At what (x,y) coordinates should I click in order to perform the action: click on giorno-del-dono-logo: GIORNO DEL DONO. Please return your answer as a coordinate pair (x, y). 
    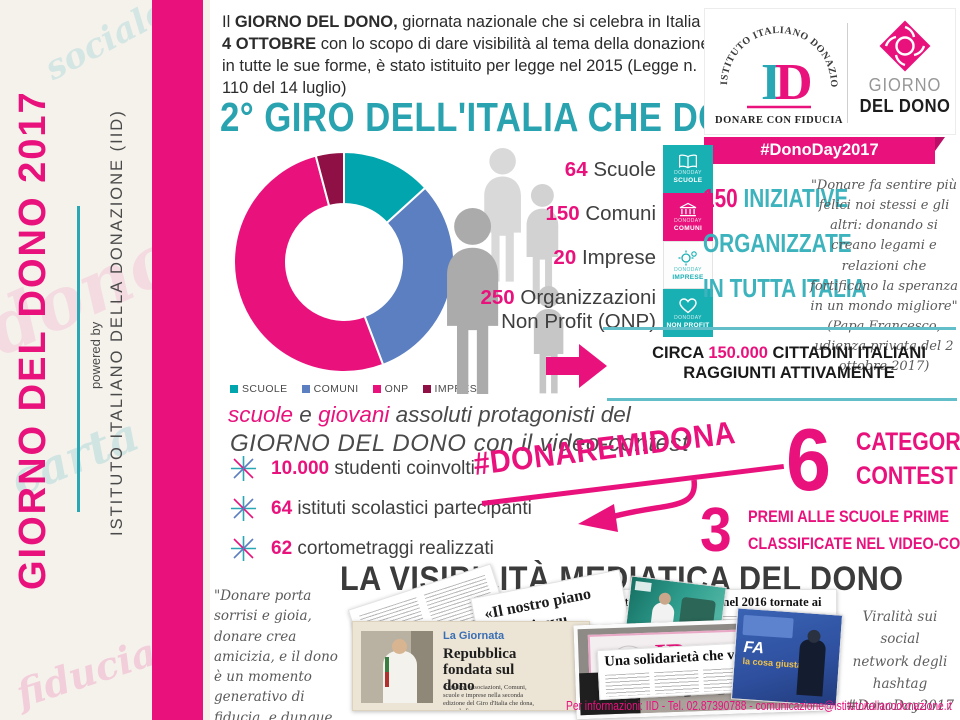
    Looking at the image, I should click on (905, 65).